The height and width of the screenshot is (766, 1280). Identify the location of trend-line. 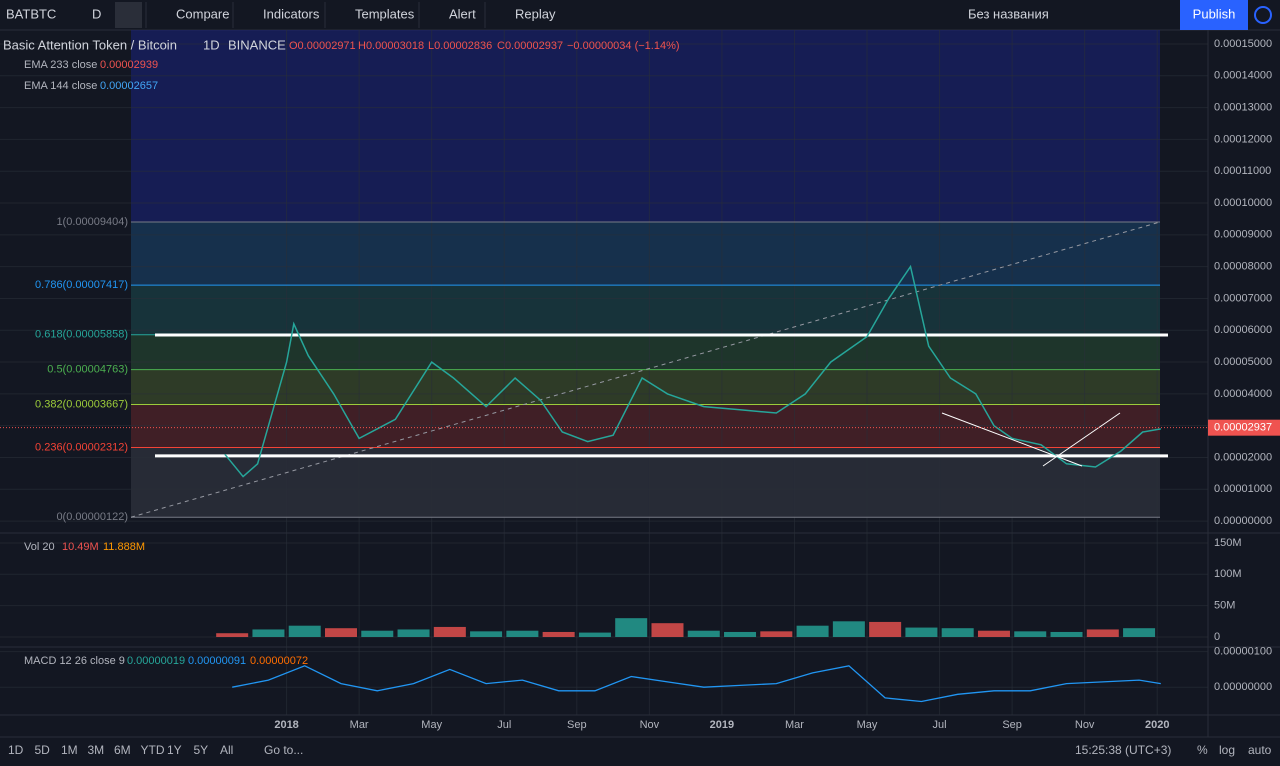
(1012, 439).